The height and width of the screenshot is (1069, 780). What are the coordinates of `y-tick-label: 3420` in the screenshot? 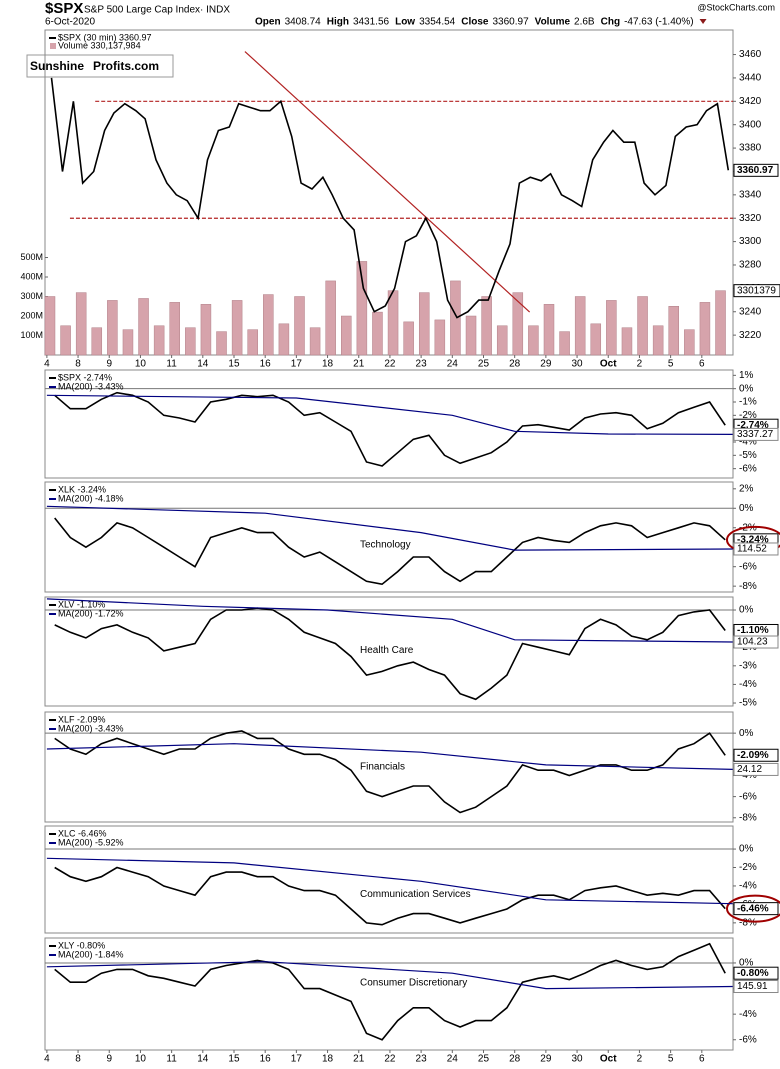 It's located at (750, 101).